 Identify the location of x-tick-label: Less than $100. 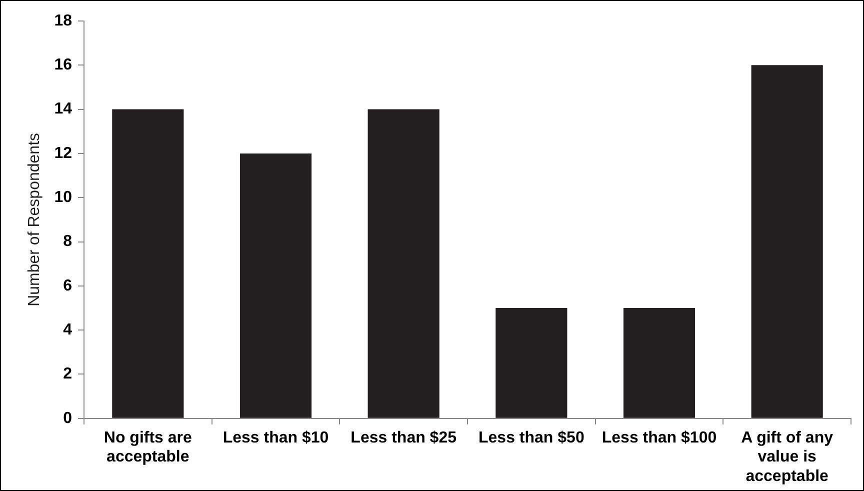
(659, 437).